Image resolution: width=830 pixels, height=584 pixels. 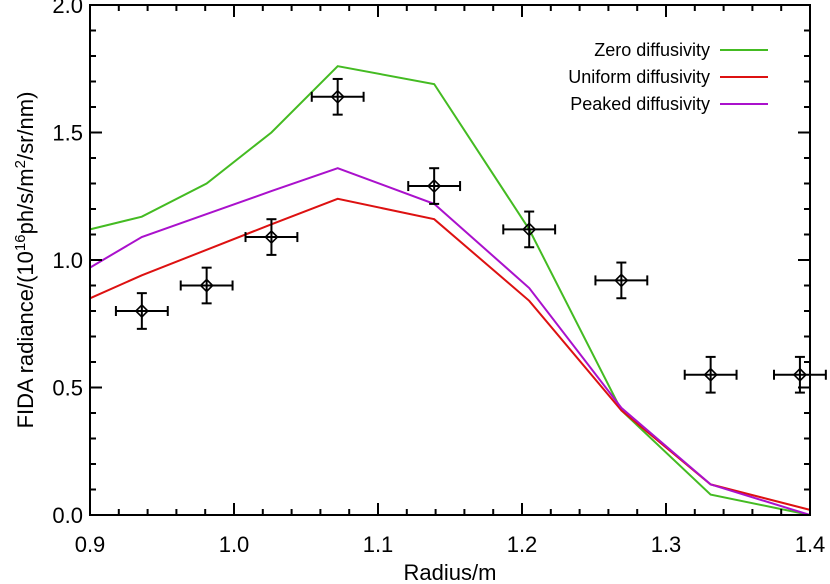 What do you see at coordinates (67, 388) in the screenshot?
I see `y-tick-label: 0.5` at bounding box center [67, 388].